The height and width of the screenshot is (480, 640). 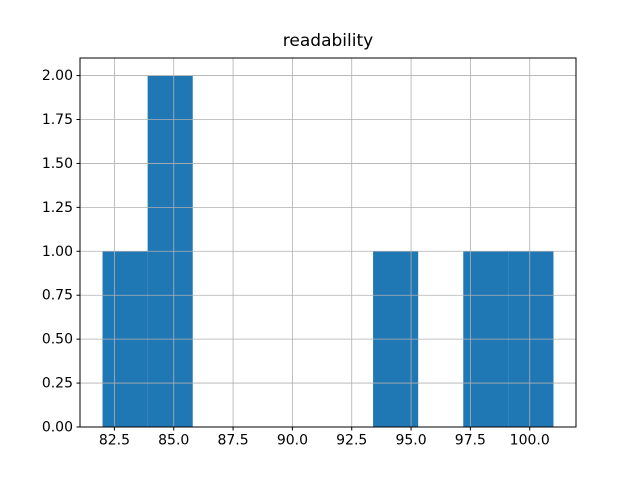 What do you see at coordinates (114, 441) in the screenshot?
I see `x-tick-label: 82.5` at bounding box center [114, 441].